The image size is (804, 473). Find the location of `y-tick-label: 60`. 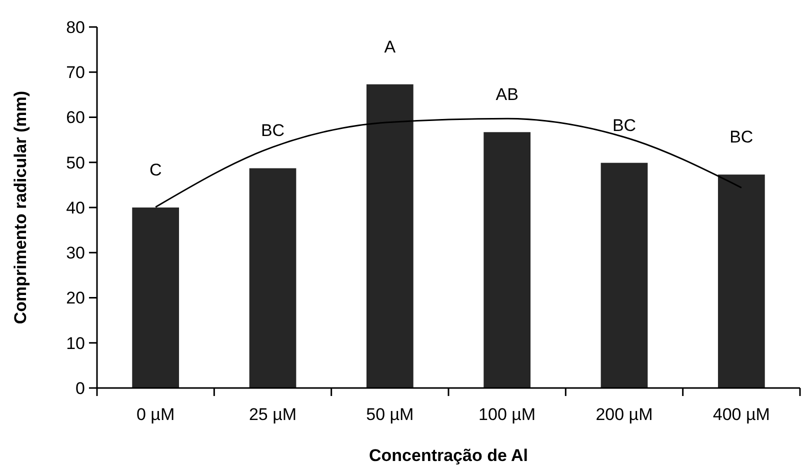

y-tick-label: 60 is located at coordinates (75, 118).